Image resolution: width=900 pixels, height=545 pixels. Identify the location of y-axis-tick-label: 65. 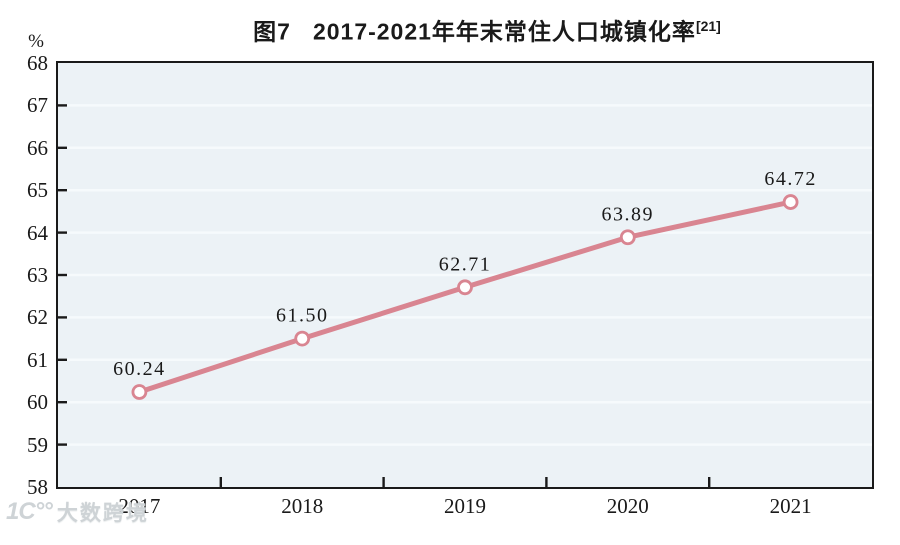
(37, 190).